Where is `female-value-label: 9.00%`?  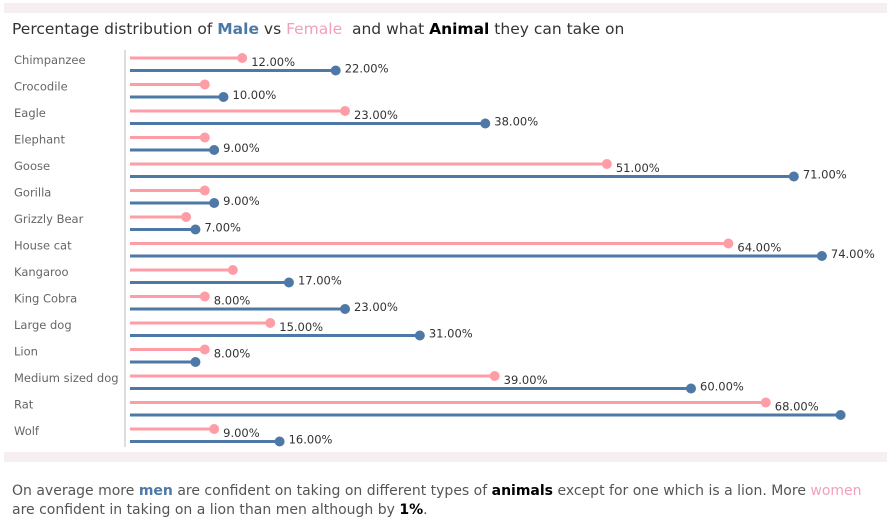
female-value-label: 9.00% is located at coordinates (241, 433).